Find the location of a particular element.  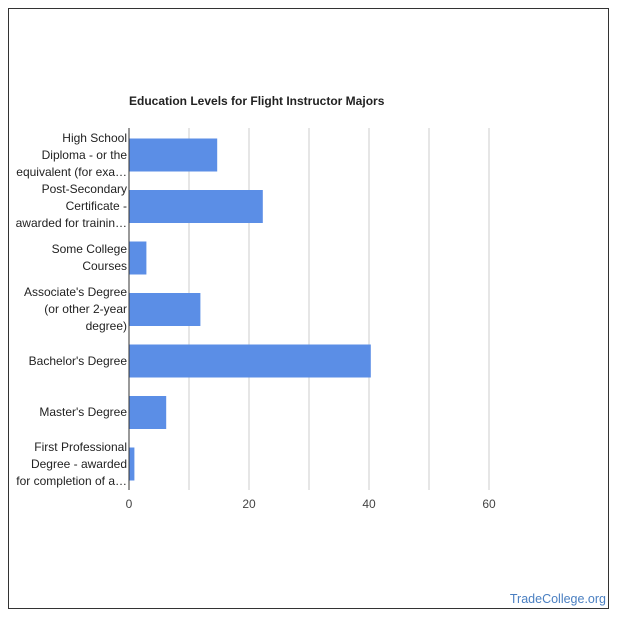

category-label-line: degree) is located at coordinates (106, 326).